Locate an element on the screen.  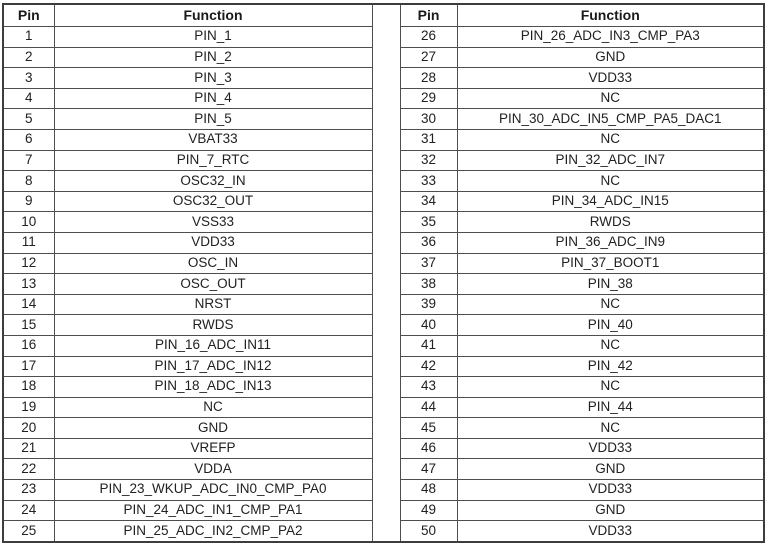
function-cell: PIN_38 is located at coordinates (610, 284).